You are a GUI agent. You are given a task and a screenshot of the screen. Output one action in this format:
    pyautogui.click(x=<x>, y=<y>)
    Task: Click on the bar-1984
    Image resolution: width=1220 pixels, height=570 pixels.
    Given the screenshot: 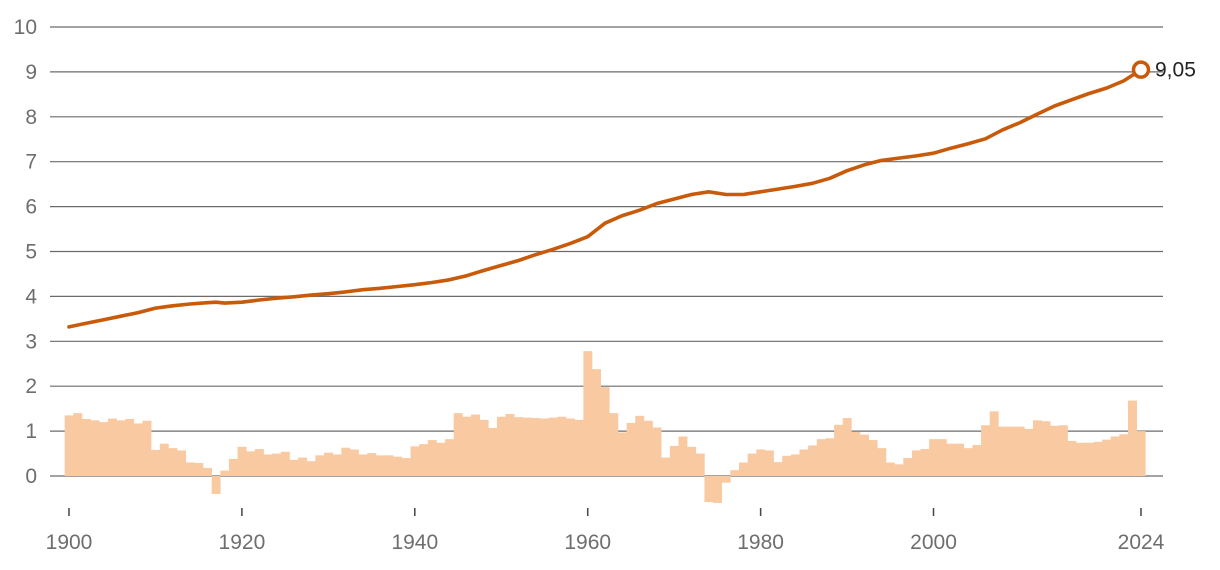 What is the action you would take?
    pyautogui.click(x=795, y=465)
    